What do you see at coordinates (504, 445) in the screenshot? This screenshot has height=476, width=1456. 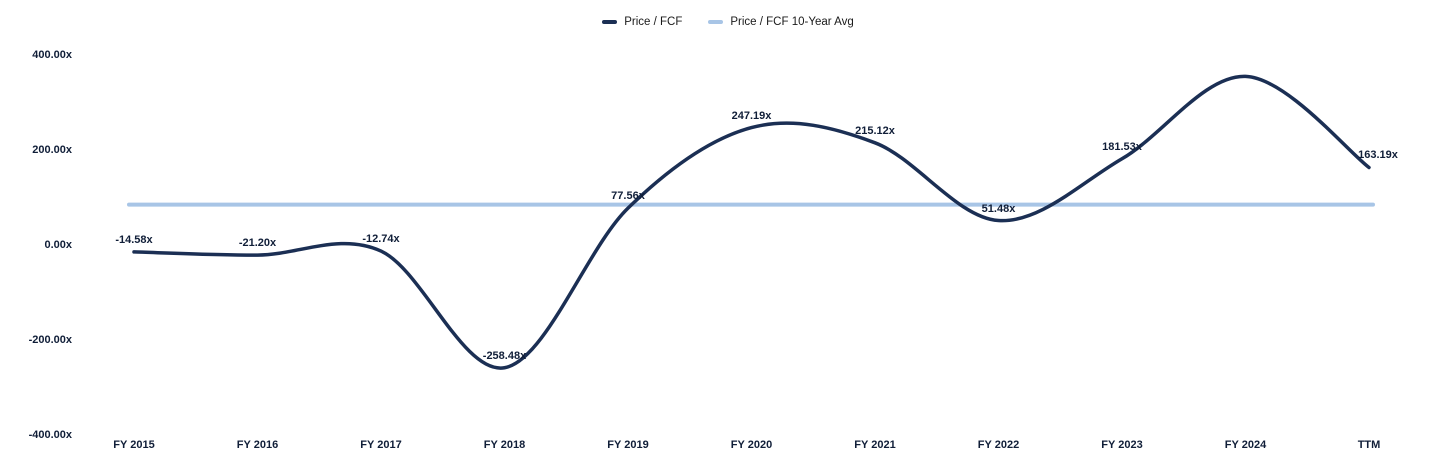 I see `x-tick-label: FY 2018` at bounding box center [504, 445].